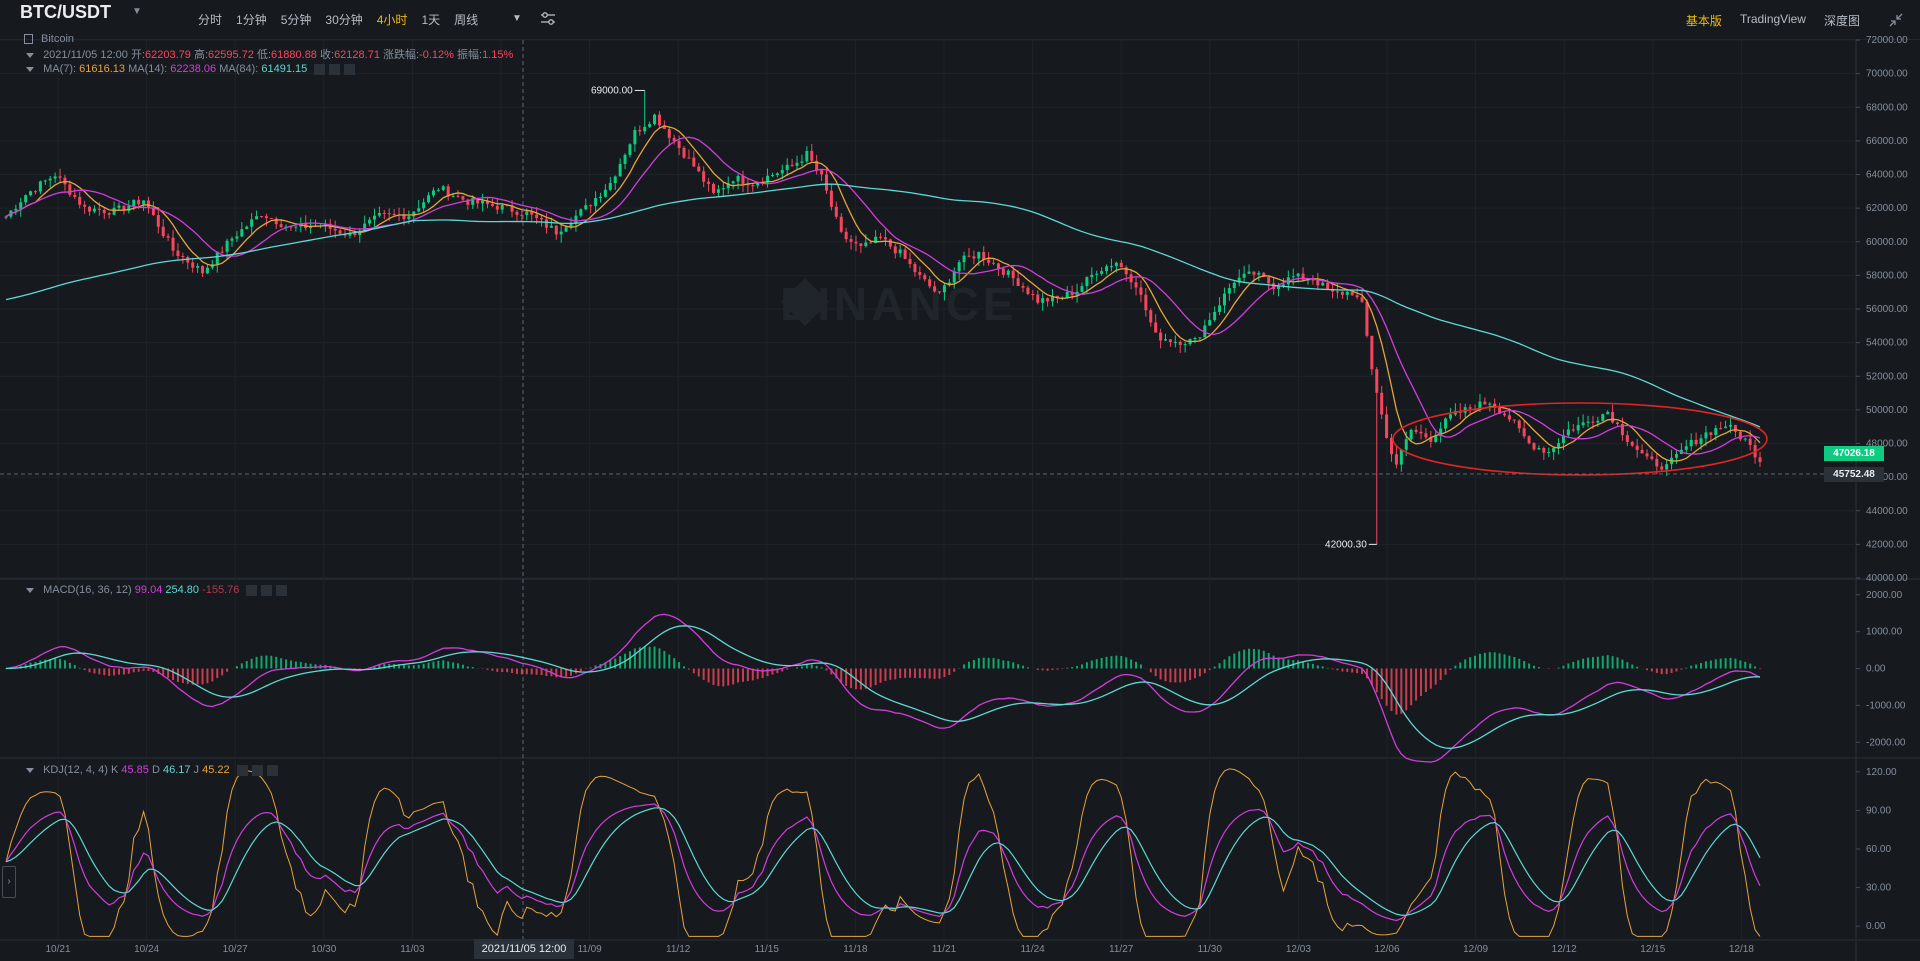 This screenshot has height=961, width=1920. I want to click on ma-close-icon, so click(350, 69).